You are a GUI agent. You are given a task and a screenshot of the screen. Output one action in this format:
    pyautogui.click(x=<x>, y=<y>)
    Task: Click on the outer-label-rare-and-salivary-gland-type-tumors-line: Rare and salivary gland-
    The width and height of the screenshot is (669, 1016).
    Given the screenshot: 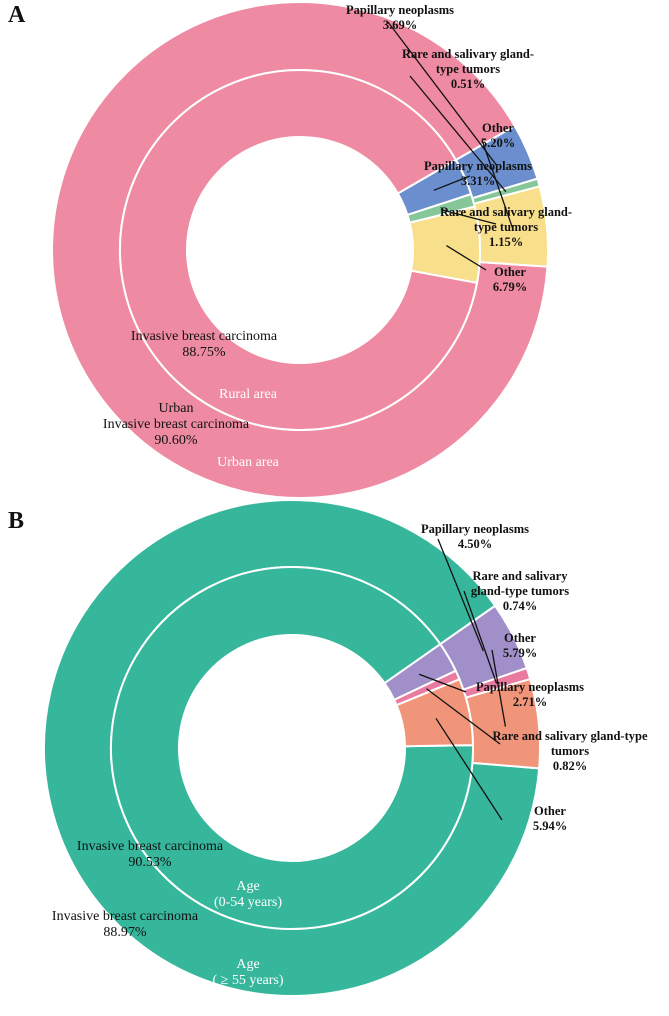 What is the action you would take?
    pyautogui.click(x=468, y=54)
    